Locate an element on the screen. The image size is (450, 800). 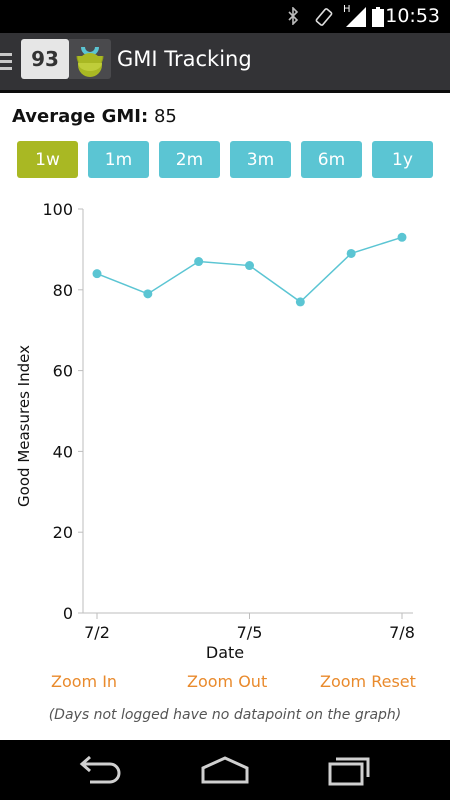
range-button-6m: 6m is located at coordinates (331, 159).